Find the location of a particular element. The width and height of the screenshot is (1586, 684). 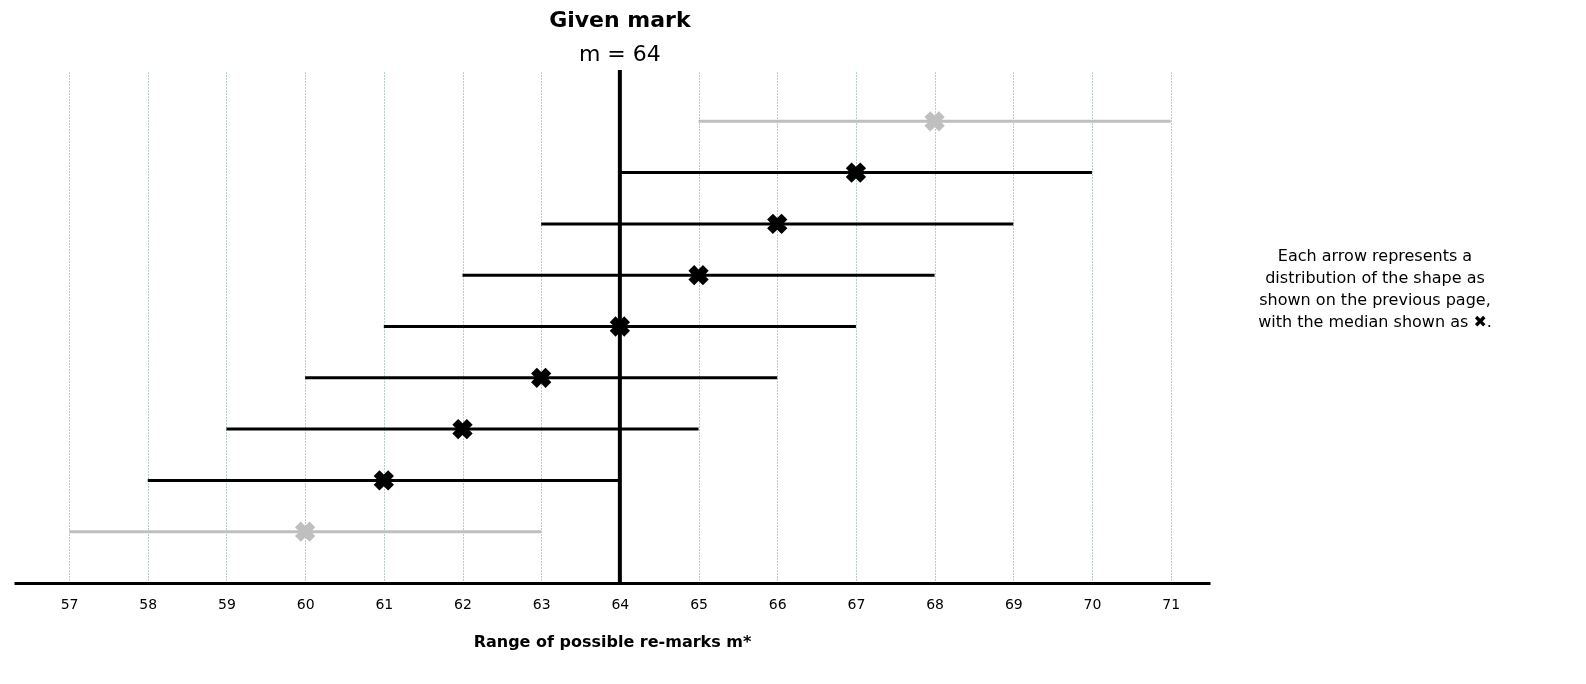

x-tick-label: 69 is located at coordinates (1013, 603).